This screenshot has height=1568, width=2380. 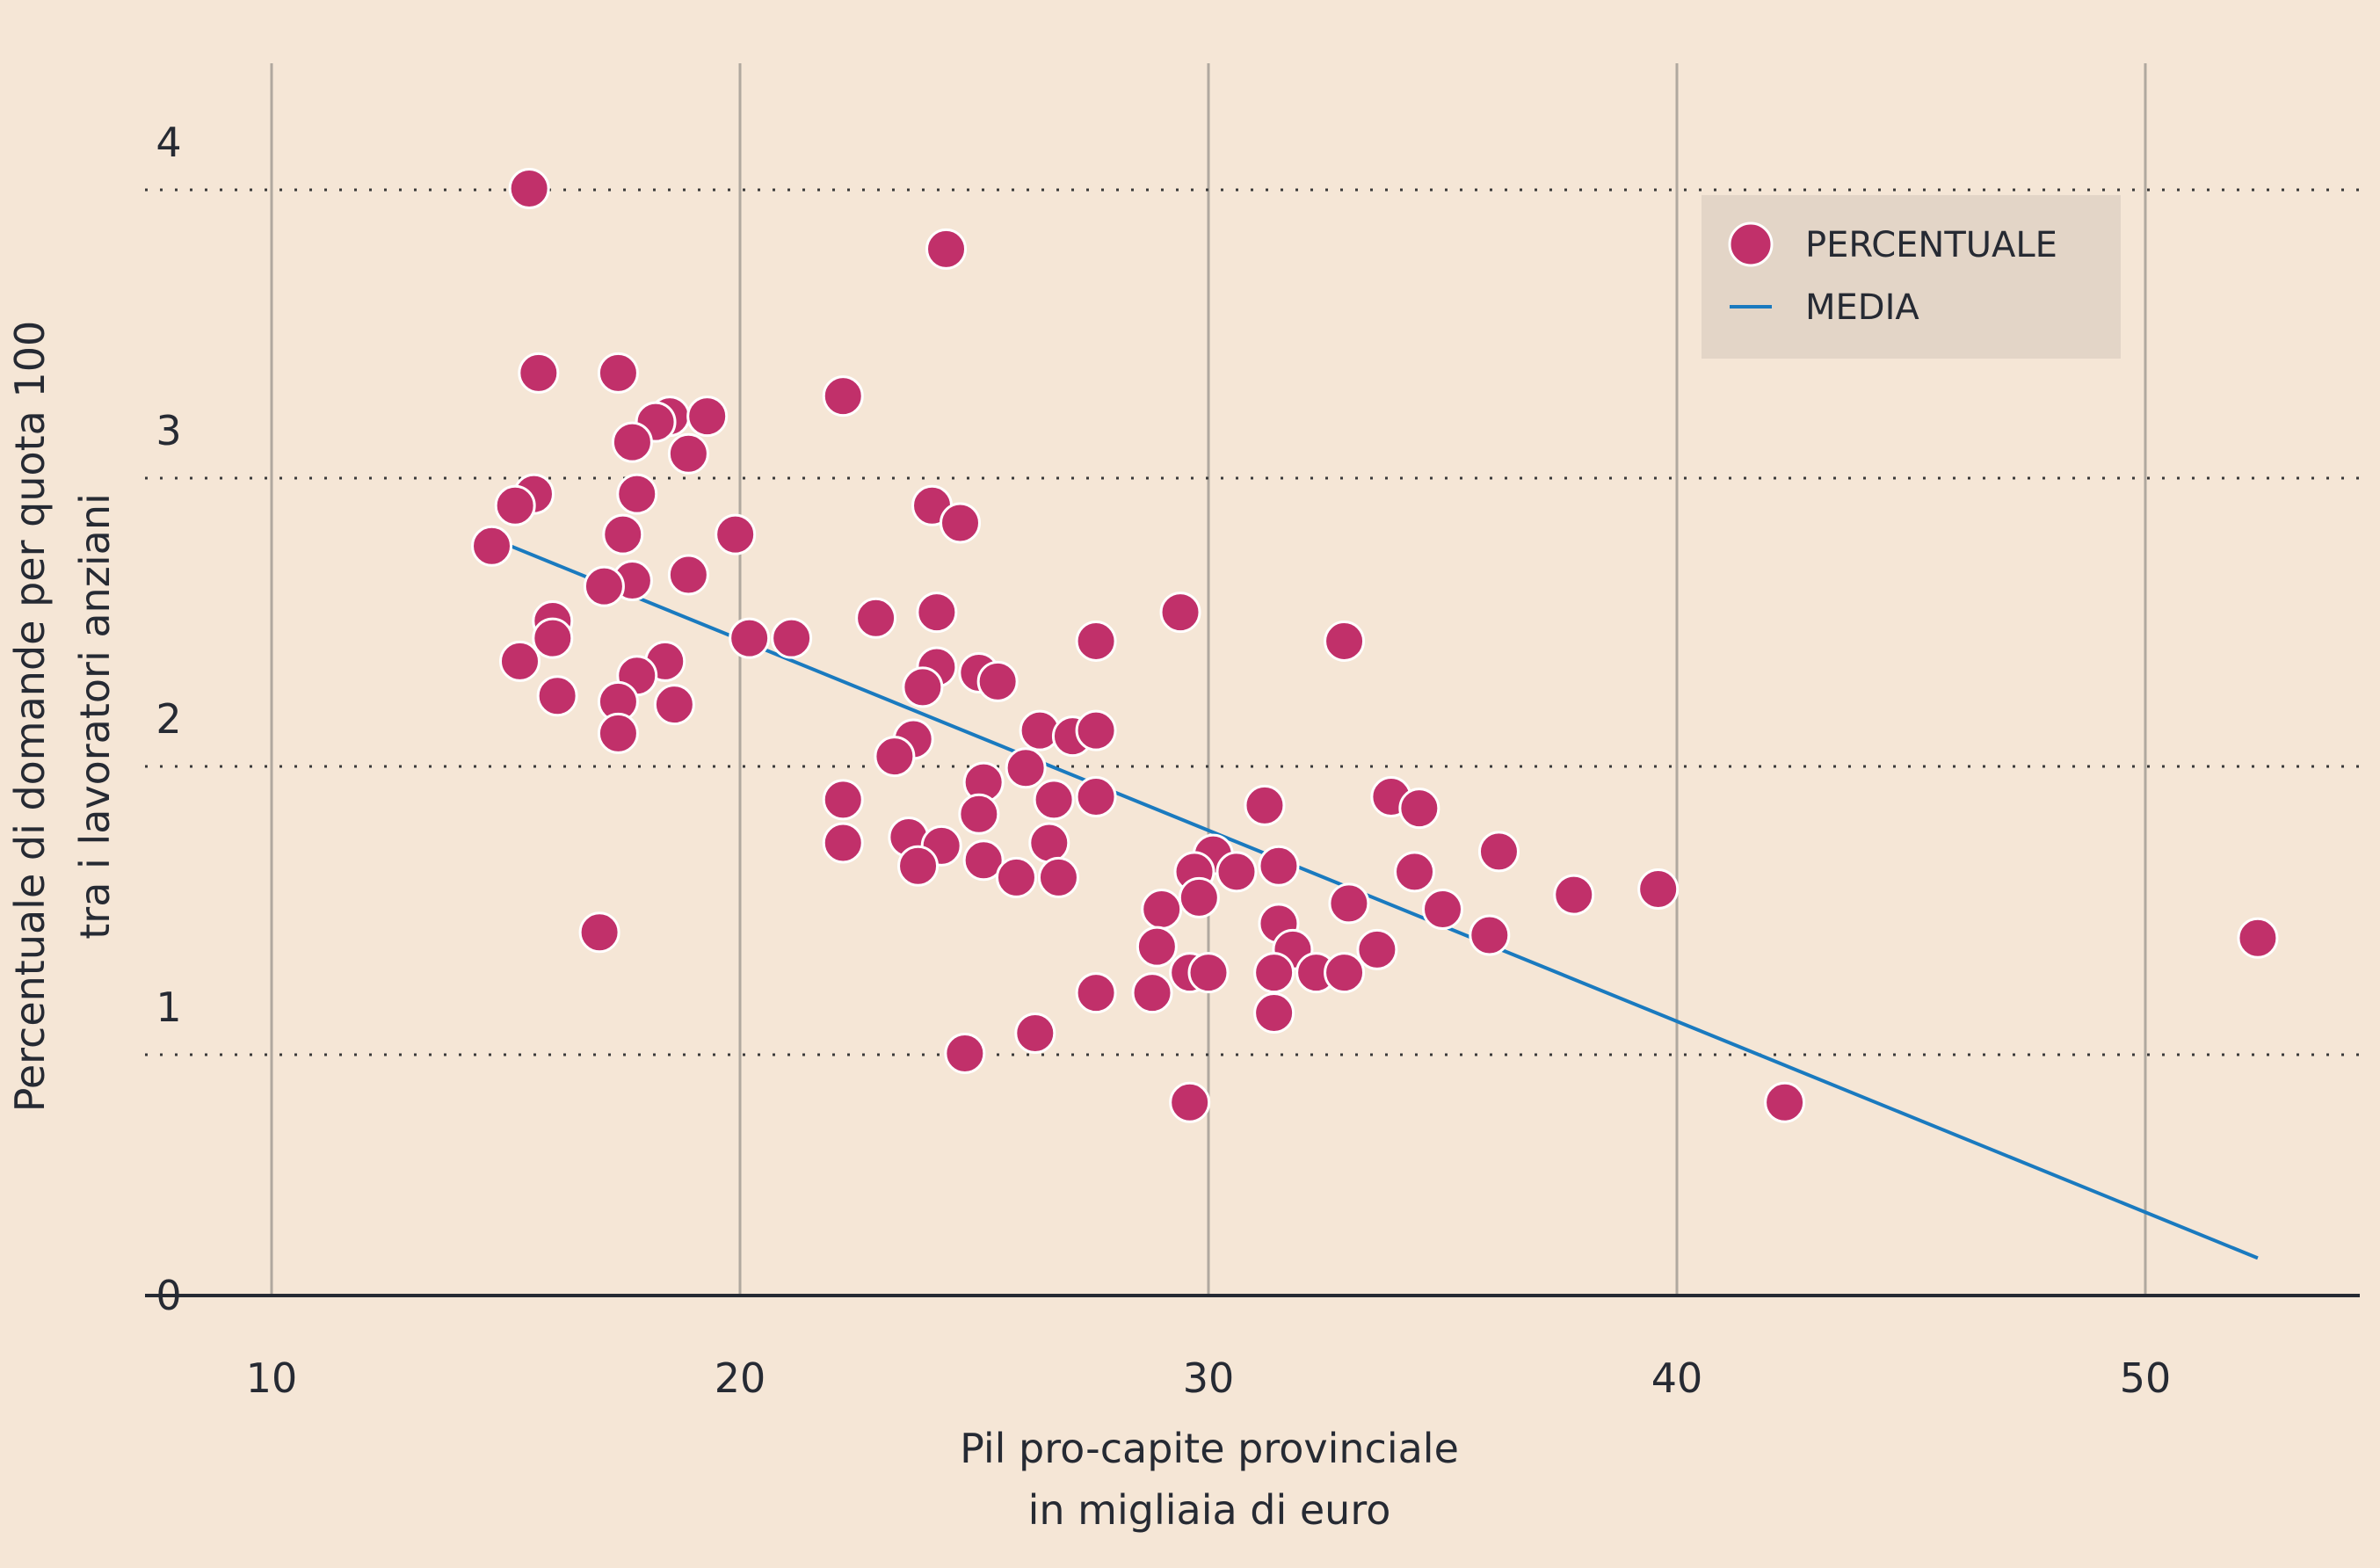 What do you see at coordinates (1677, 1378) in the screenshot?
I see `x-tick-label-40: 40` at bounding box center [1677, 1378].